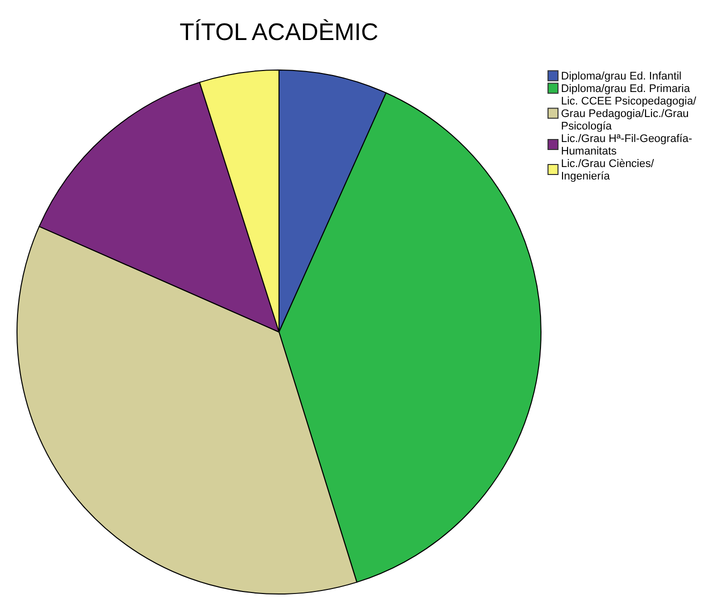 This screenshot has height=601, width=723. What do you see at coordinates (621, 76) in the screenshot?
I see `legend-label: Diploma/grau Ed. Infantil` at bounding box center [621, 76].